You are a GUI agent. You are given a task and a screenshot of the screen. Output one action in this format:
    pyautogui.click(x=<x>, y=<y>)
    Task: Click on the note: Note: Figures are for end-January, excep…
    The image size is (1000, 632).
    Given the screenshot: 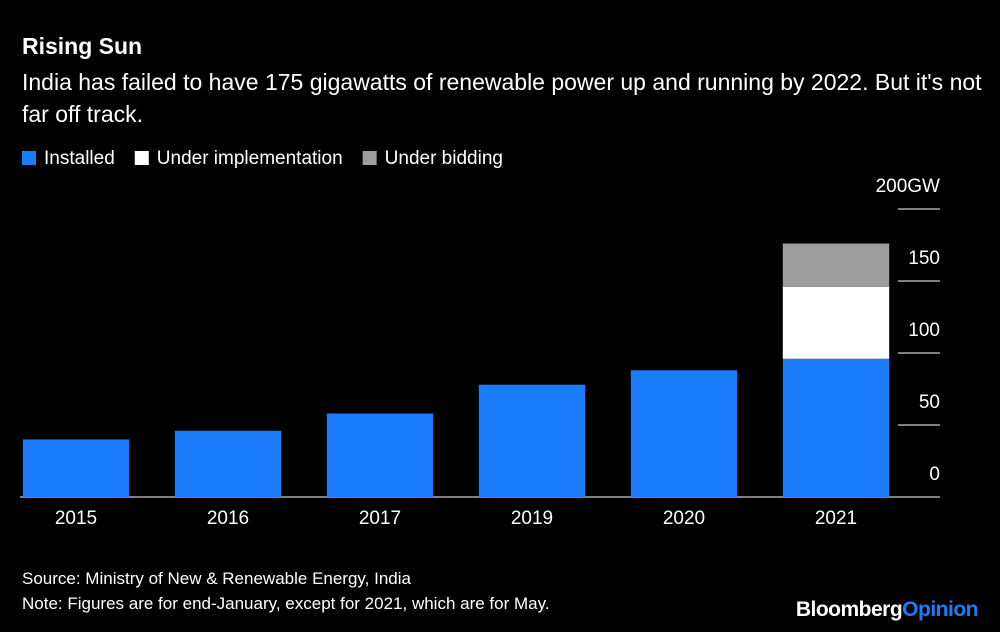 What is the action you would take?
    pyautogui.click(x=286, y=603)
    